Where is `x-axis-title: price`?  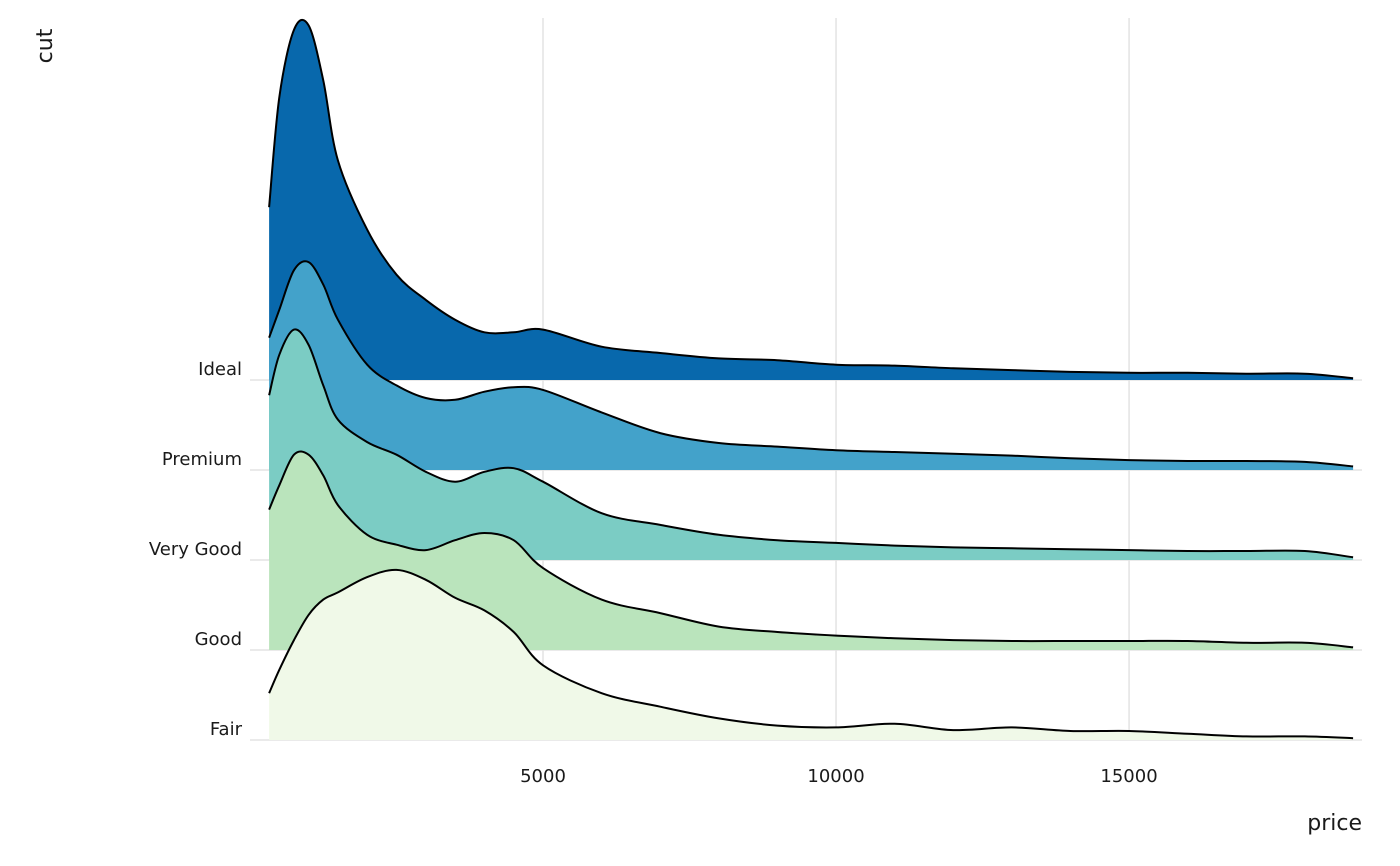
x-axis-title: price is located at coordinates (1334, 823).